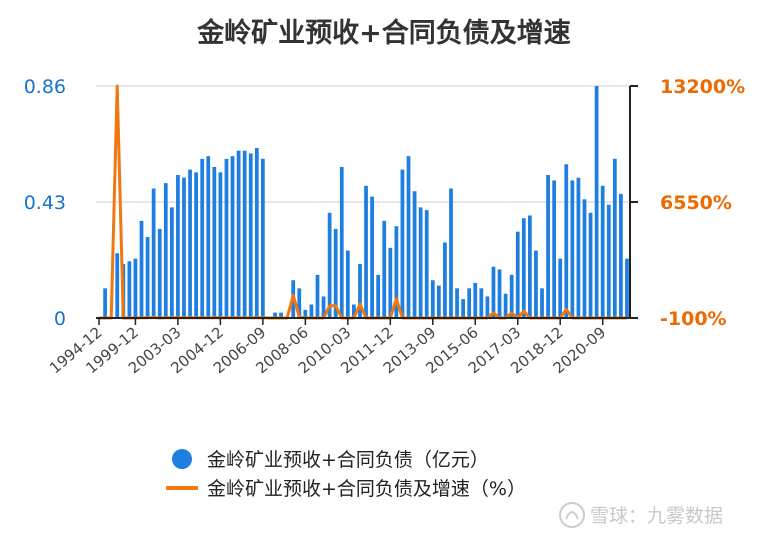 This screenshot has height=540, width=768. I want to click on legend-bar-marker, so click(182, 459).